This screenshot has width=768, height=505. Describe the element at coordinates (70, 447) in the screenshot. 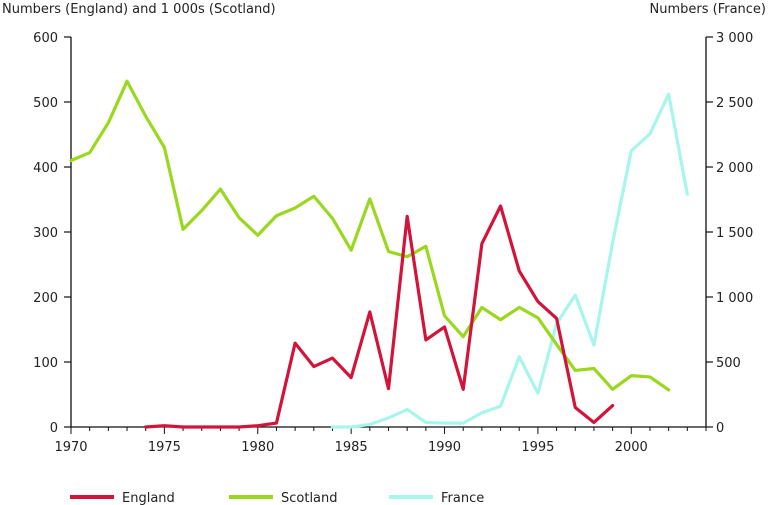

I see `x-tick-label: 1970` at that location.